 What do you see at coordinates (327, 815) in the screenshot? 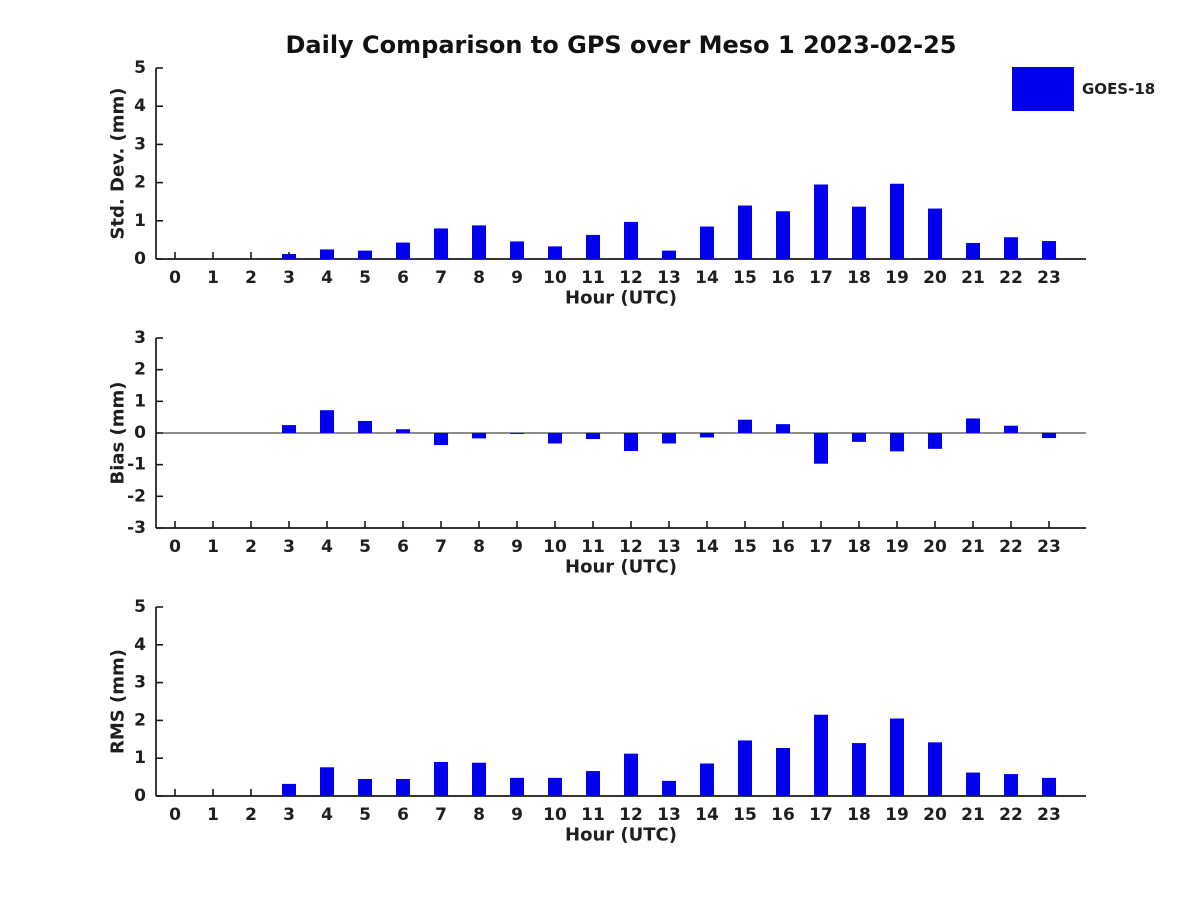
I see `x-tick-label: 4` at bounding box center [327, 815].